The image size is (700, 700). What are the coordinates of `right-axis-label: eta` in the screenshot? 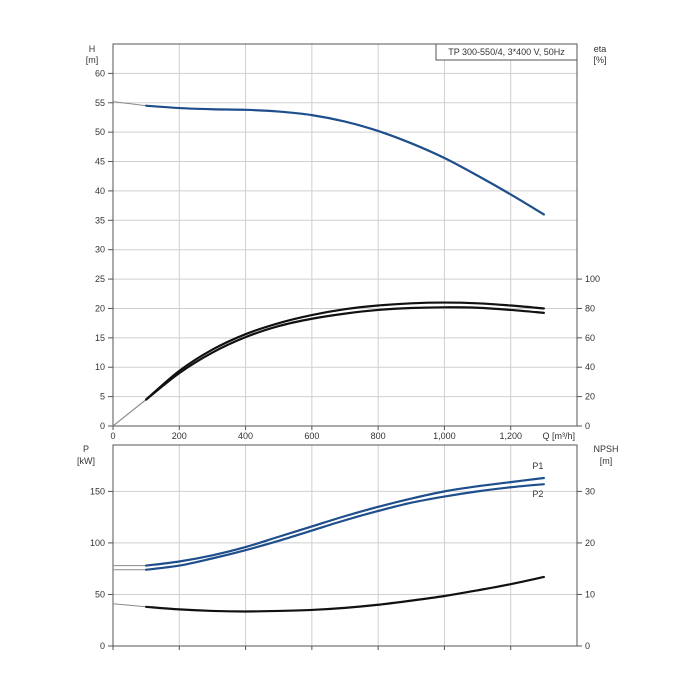 It's located at (600, 49).